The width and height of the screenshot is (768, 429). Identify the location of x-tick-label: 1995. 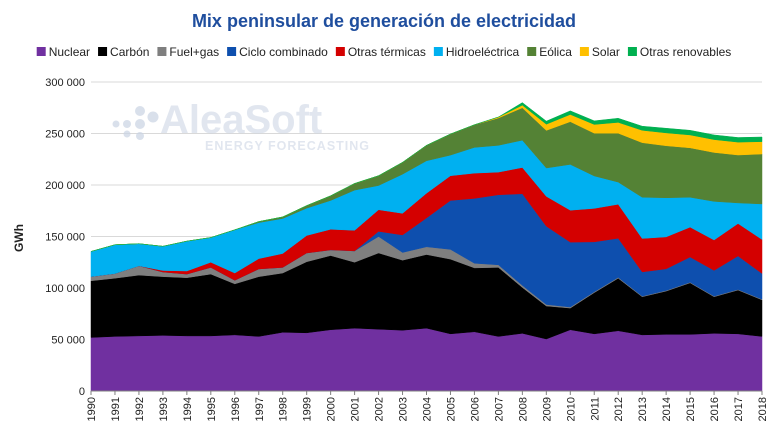
(212, 409).